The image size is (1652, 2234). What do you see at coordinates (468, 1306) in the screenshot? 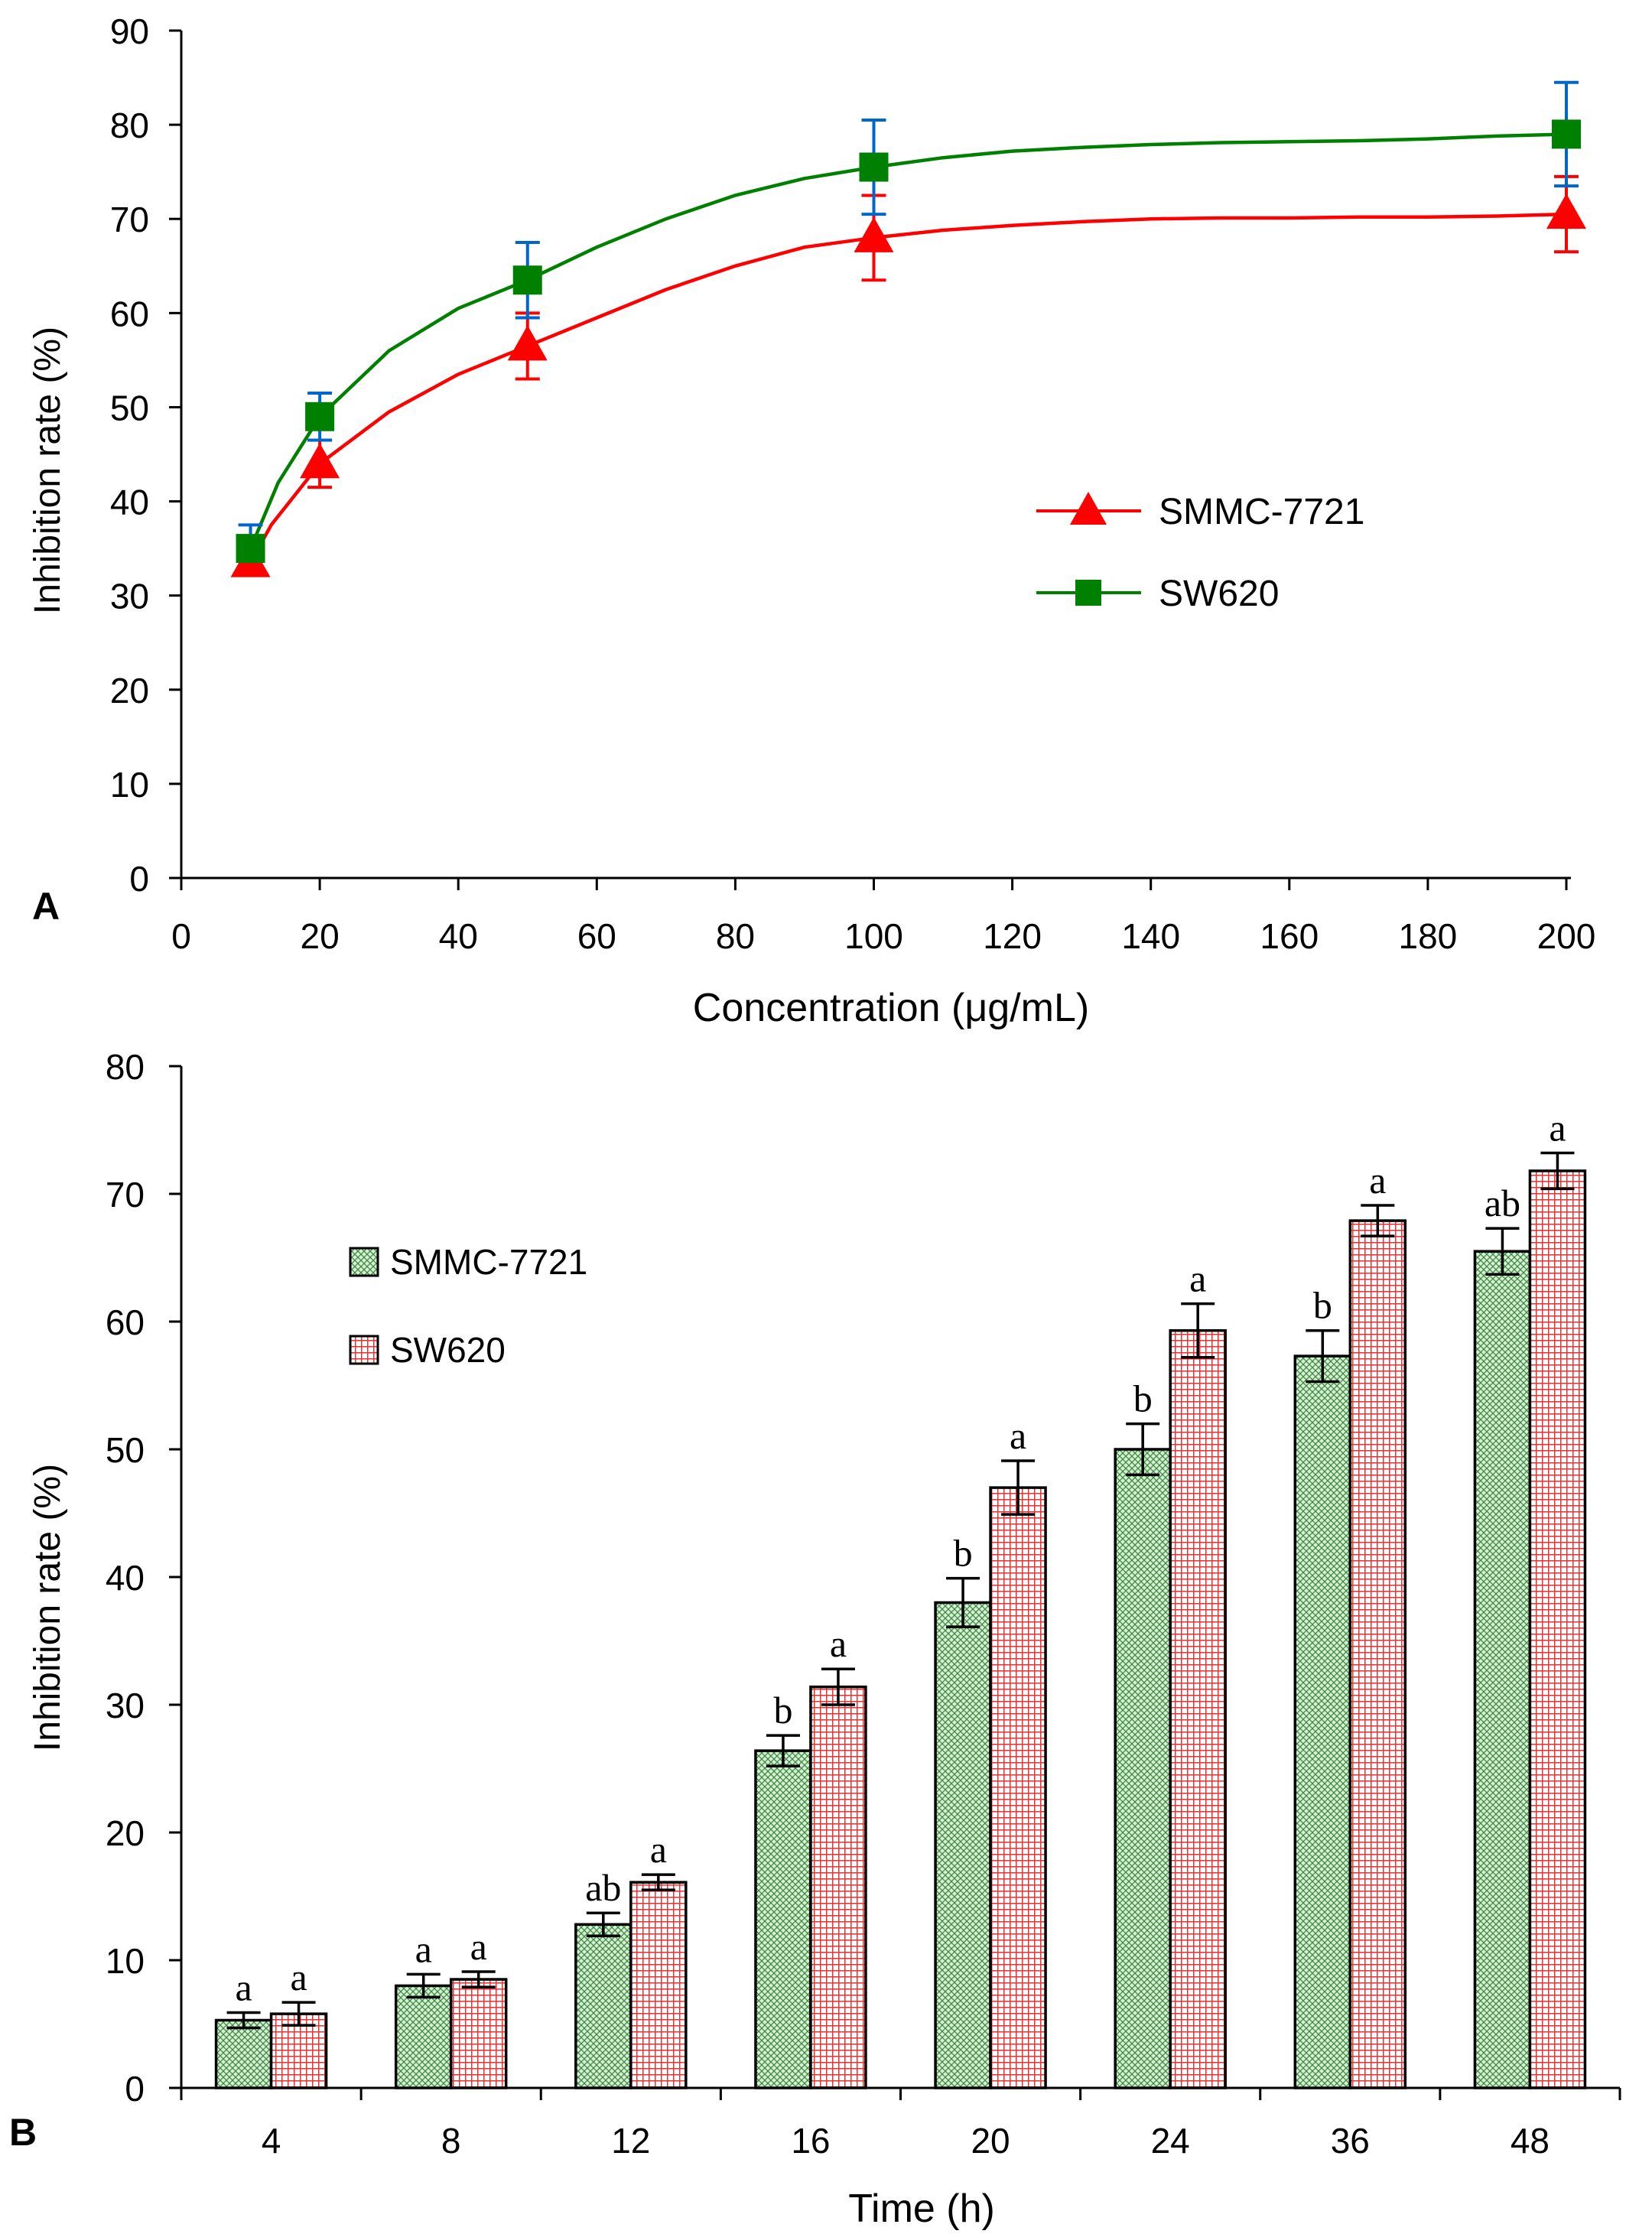
I see `panel-b-legend: SMMC-7721 SW620` at bounding box center [468, 1306].